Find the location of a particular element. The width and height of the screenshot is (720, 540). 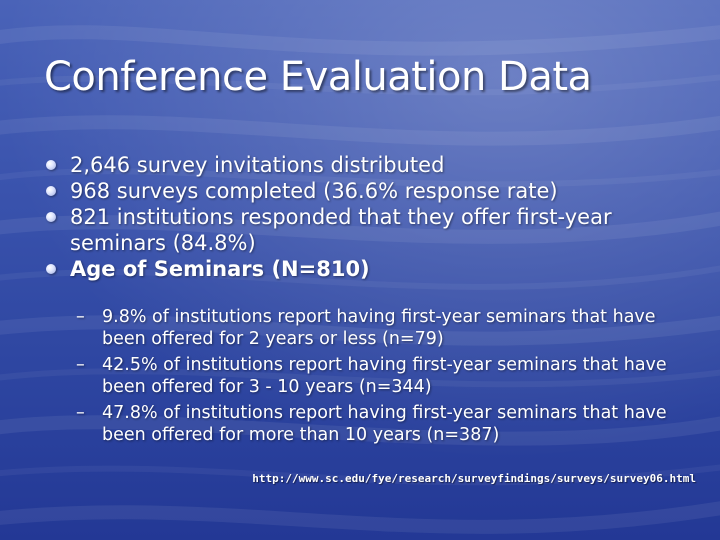

bullet-text: 2,646 survey invitations distributed is located at coordinates (257, 165).